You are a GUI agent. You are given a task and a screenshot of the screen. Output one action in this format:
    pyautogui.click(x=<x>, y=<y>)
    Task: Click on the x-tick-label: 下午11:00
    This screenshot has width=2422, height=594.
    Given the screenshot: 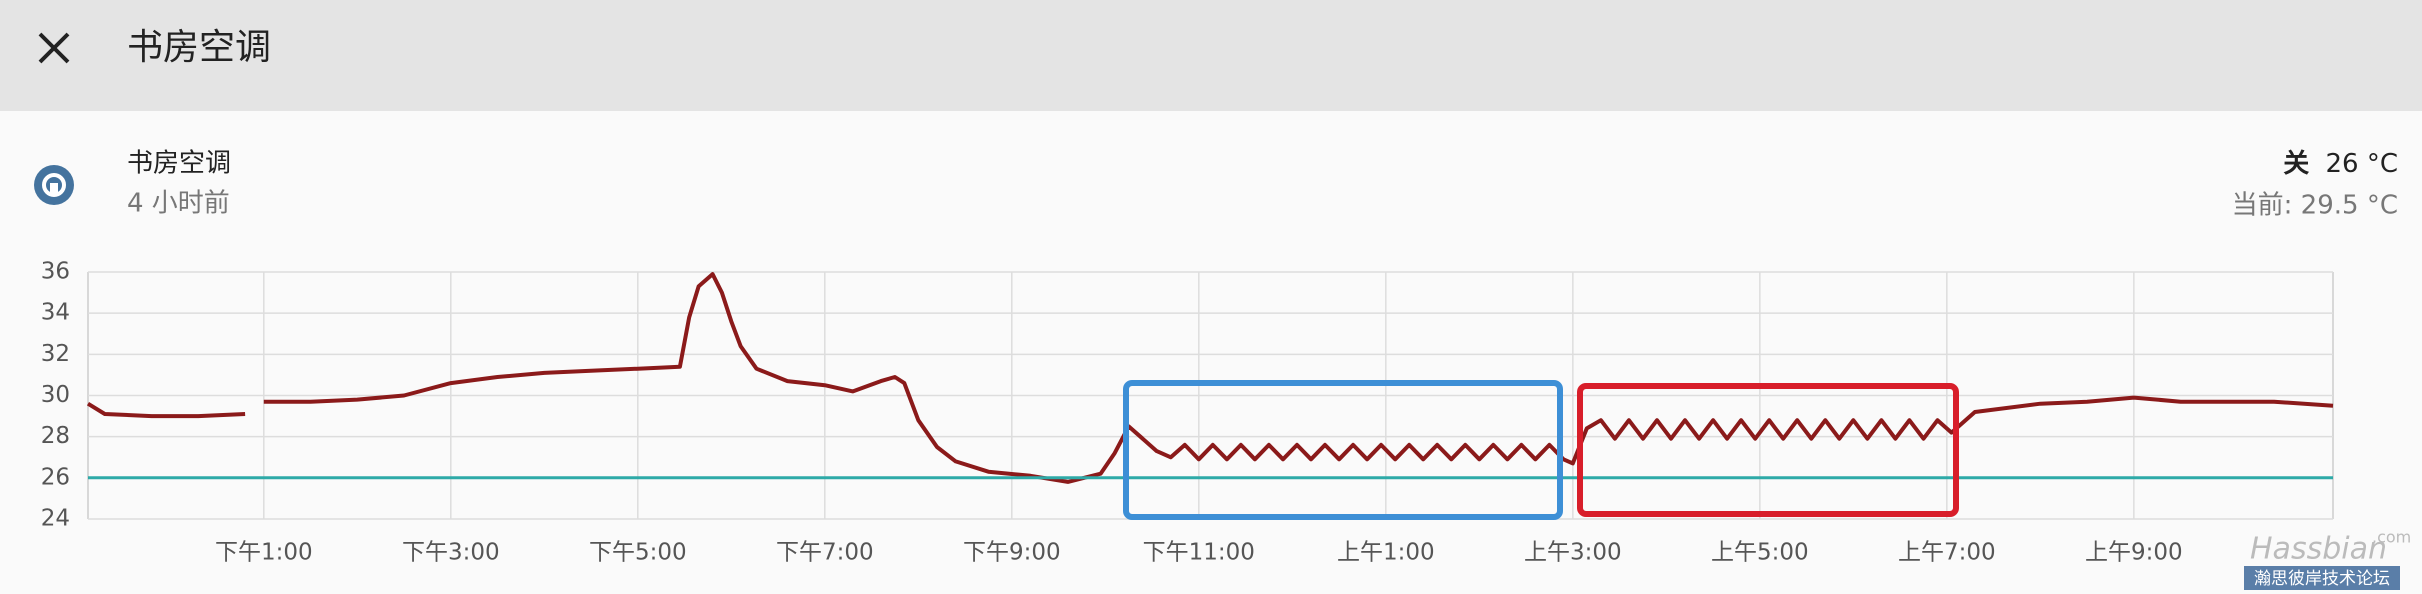 What is the action you would take?
    pyautogui.click(x=1199, y=553)
    